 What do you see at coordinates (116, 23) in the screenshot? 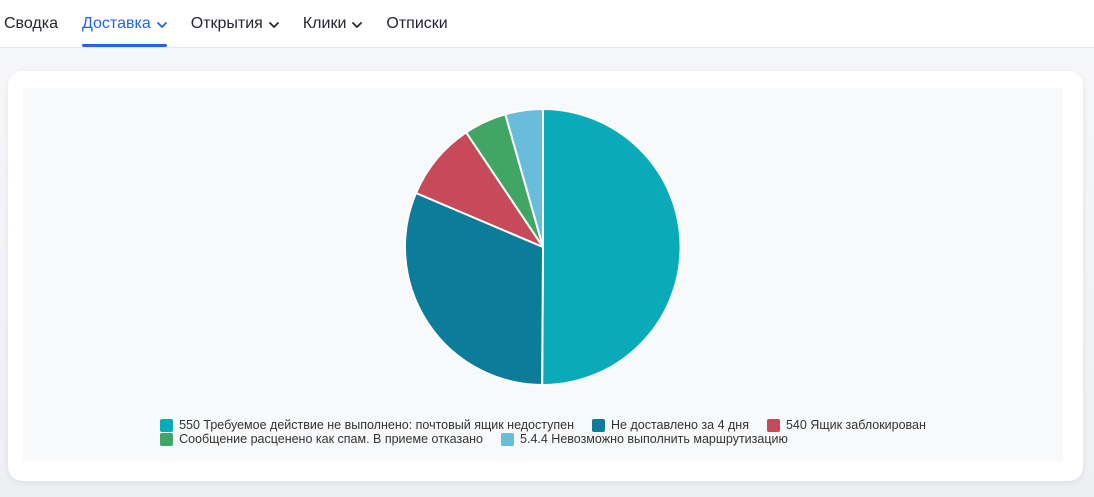
I see `tab-label: Доставка` at bounding box center [116, 23].